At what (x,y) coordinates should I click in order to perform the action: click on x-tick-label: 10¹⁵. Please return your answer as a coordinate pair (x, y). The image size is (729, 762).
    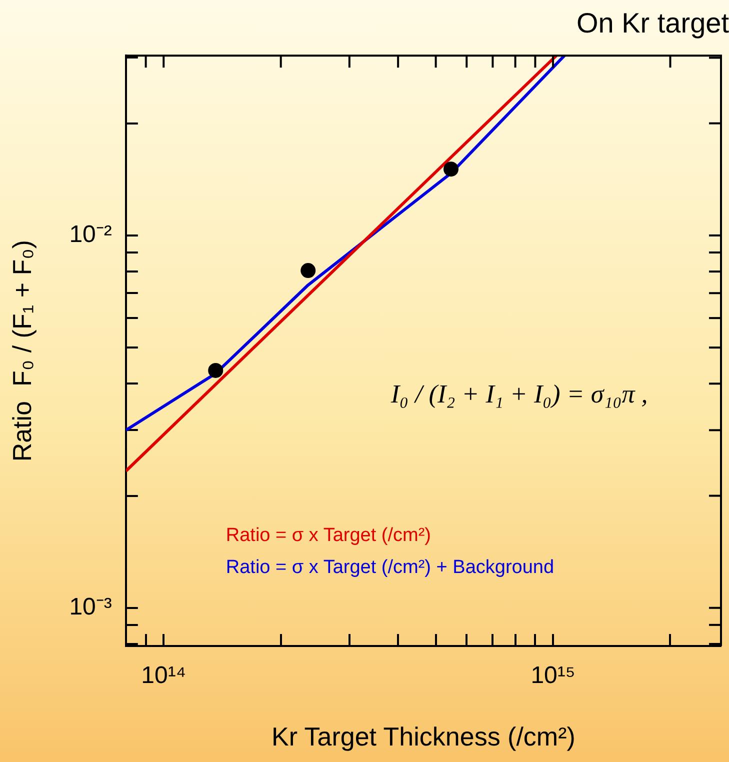
    Looking at the image, I should click on (553, 676).